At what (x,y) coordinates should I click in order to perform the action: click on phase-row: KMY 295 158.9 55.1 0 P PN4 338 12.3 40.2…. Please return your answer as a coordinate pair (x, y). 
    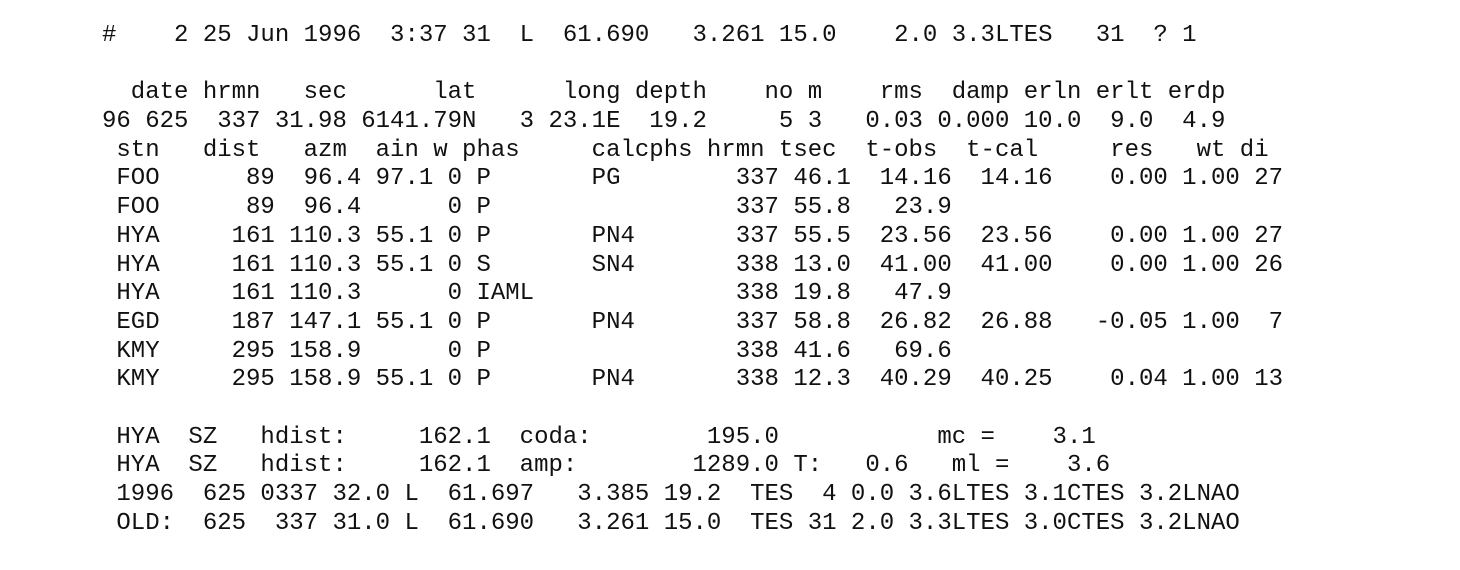
    Looking at the image, I should click on (692, 380).